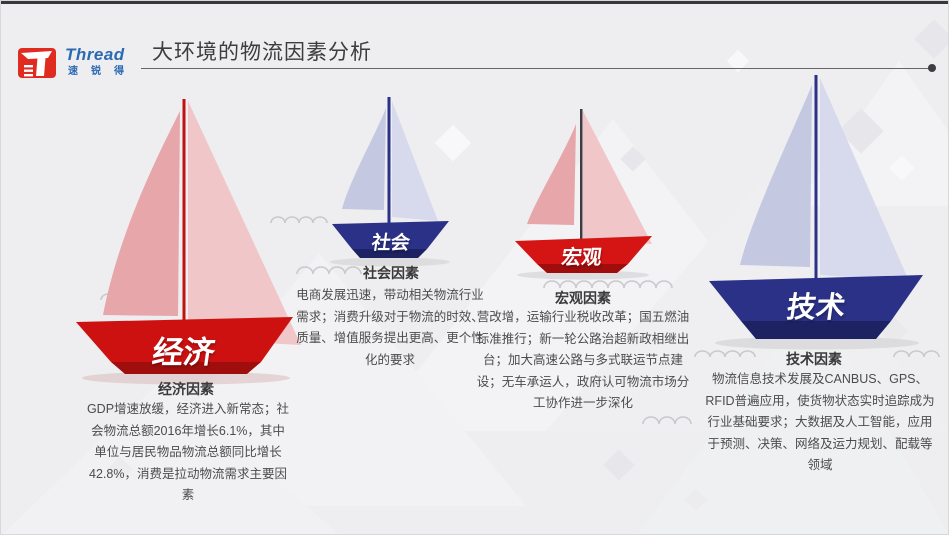  What do you see at coordinates (95, 54) in the screenshot?
I see `brand-name: Thread` at bounding box center [95, 54].